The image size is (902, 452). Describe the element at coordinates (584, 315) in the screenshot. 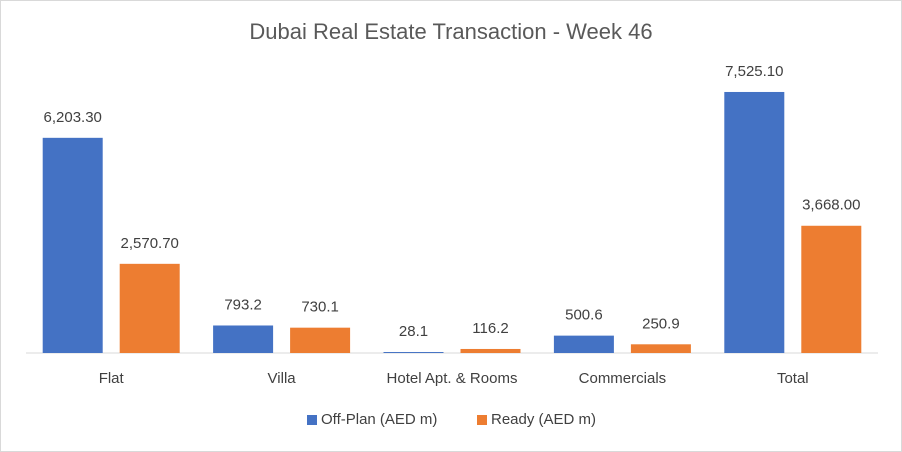

I see `data-label: 500.6` at that location.